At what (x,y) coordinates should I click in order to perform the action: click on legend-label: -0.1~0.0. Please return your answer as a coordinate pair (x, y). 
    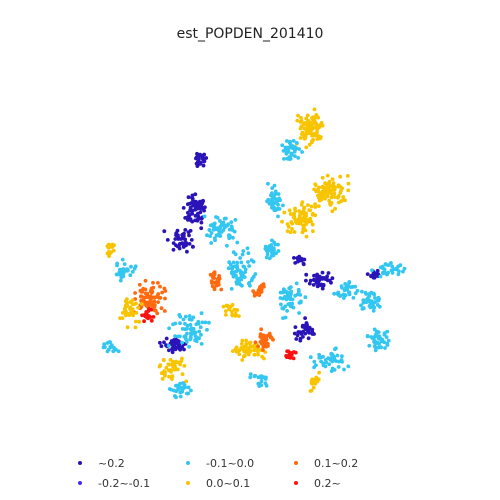
    Looking at the image, I should click on (230, 463).